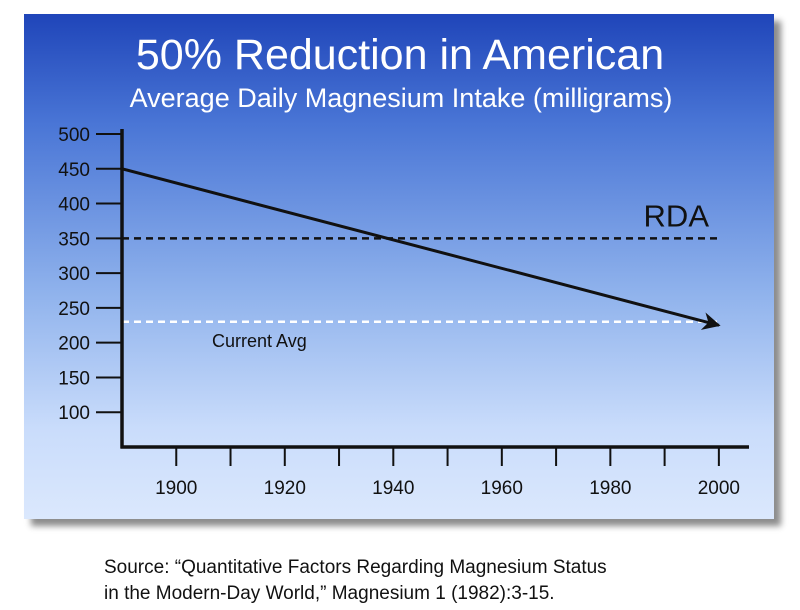  I want to click on y-tick-label: 100, so click(74, 413).